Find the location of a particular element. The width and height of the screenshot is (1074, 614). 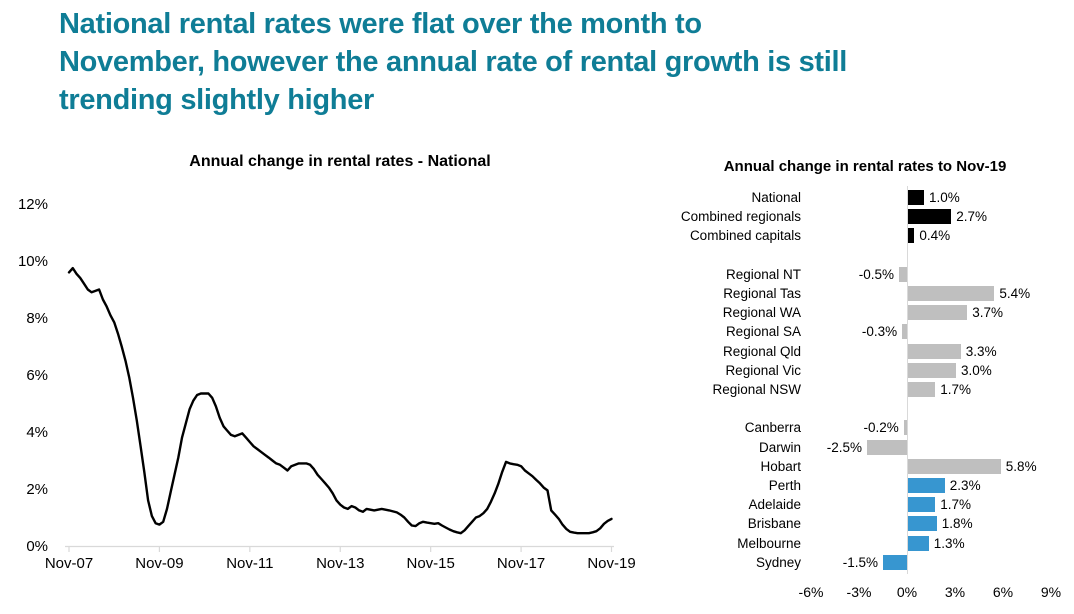

bar-category-label: Darwin is located at coordinates (779, 447).